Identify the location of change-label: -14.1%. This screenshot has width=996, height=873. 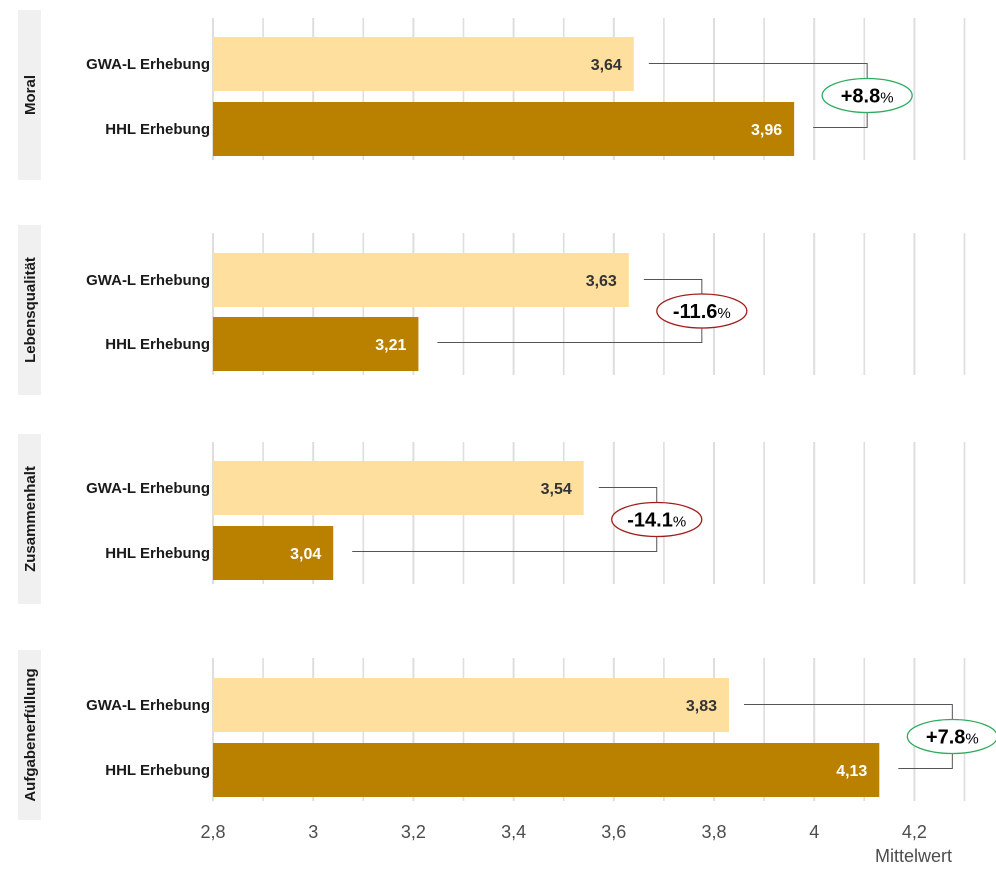
(656, 521).